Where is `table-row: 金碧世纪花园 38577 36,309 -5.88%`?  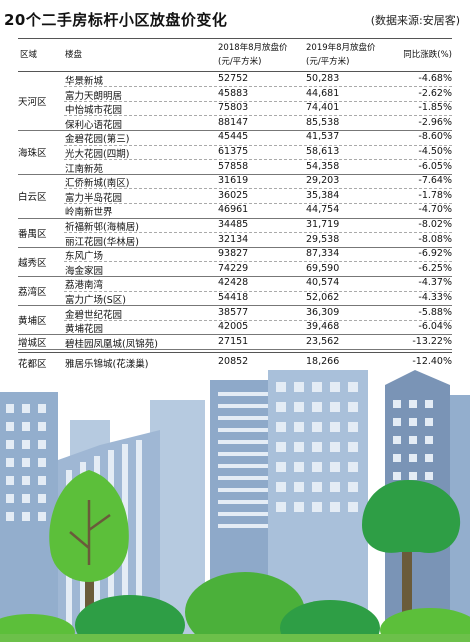
table-row: 金碧世纪花园 38577 36,309 -5.88% is located at coordinates (235, 313).